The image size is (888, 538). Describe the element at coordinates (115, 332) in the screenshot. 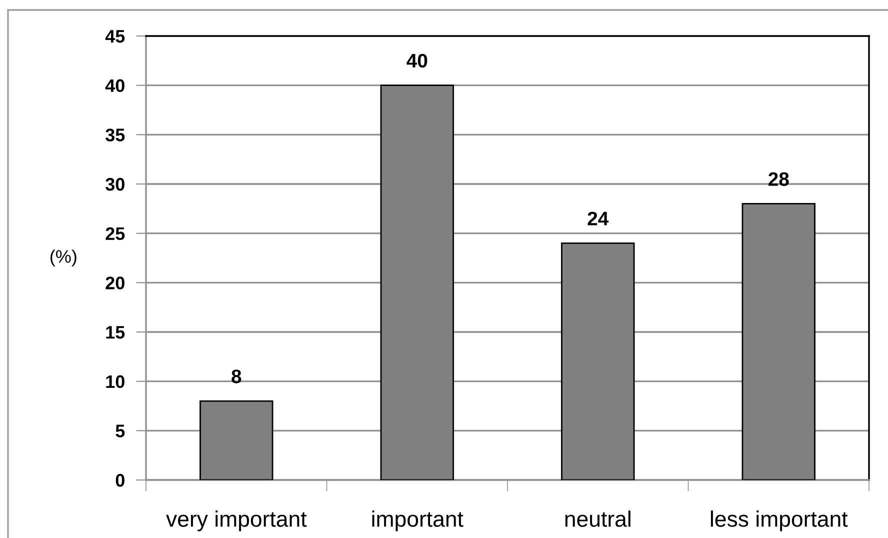

I see `y-tick-label: 15` at that location.